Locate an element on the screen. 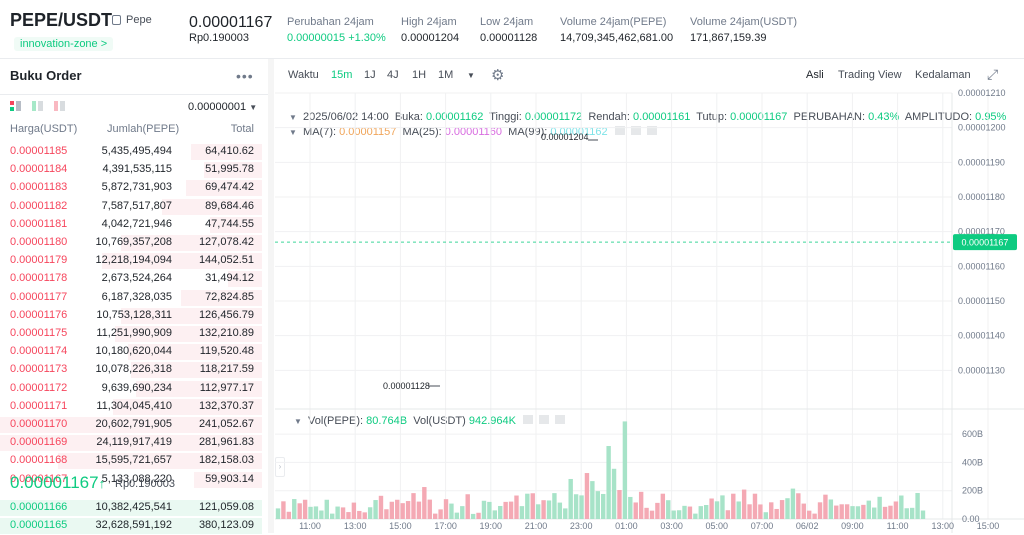 This screenshot has height=535, width=1024. coin-info-icon is located at coordinates (116, 20).